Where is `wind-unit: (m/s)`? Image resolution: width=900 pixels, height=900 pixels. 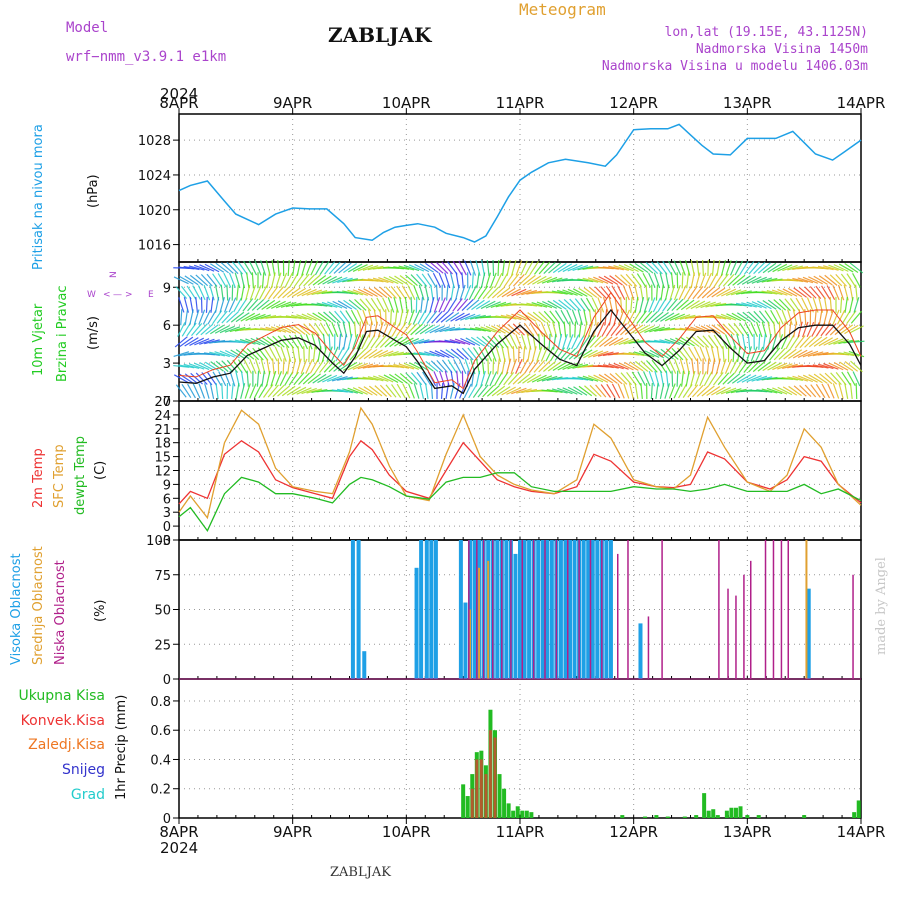 wind-unit: (m/s) is located at coordinates (93, 333).